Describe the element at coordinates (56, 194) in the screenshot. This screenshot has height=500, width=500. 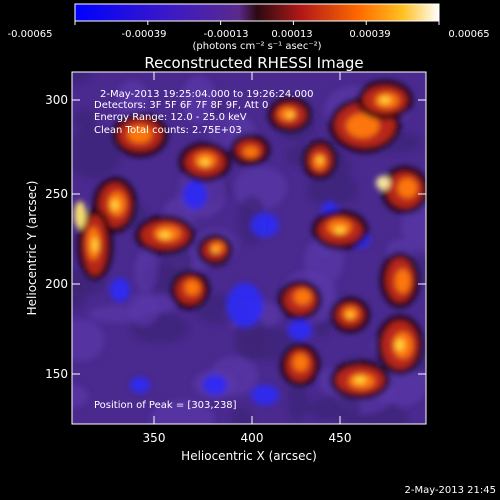
I see `y-tick-label: 250` at that location.